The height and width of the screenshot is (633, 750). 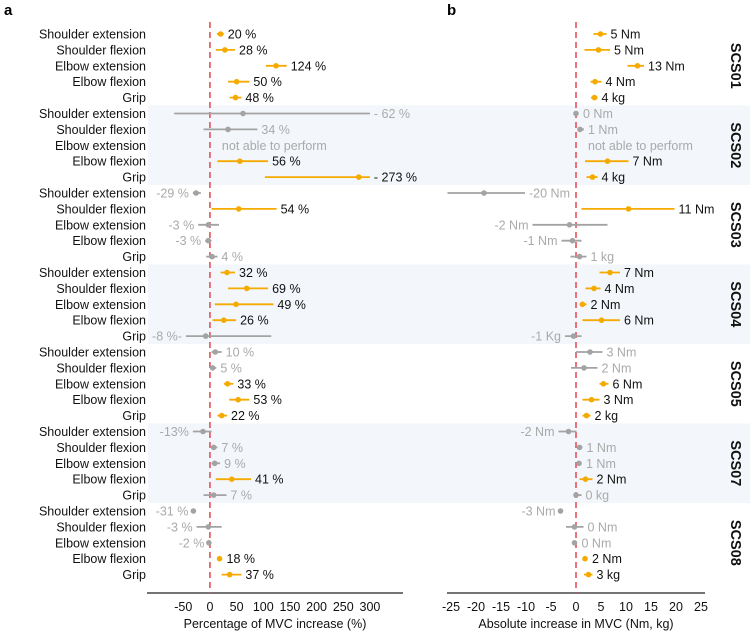 What do you see at coordinates (735, 463) in the screenshot?
I see `group-label-scs07: SCS07` at bounding box center [735, 463].